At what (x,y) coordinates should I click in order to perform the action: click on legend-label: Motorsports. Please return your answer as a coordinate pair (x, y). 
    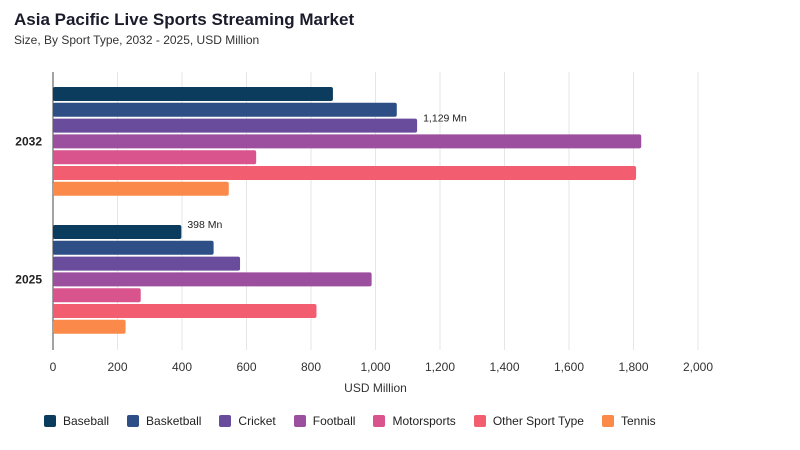
    Looking at the image, I should click on (424, 421).